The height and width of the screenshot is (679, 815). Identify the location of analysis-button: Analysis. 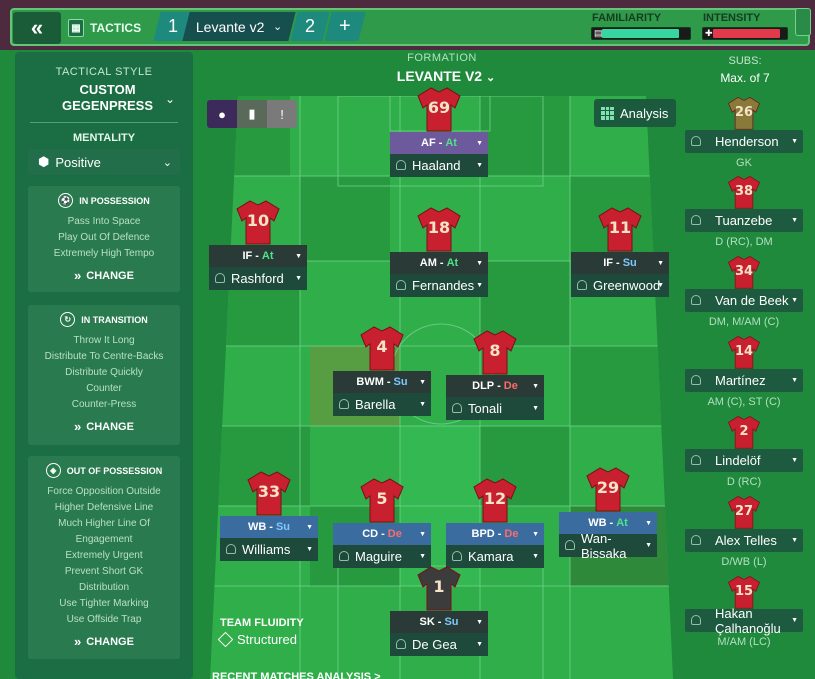
(635, 113).